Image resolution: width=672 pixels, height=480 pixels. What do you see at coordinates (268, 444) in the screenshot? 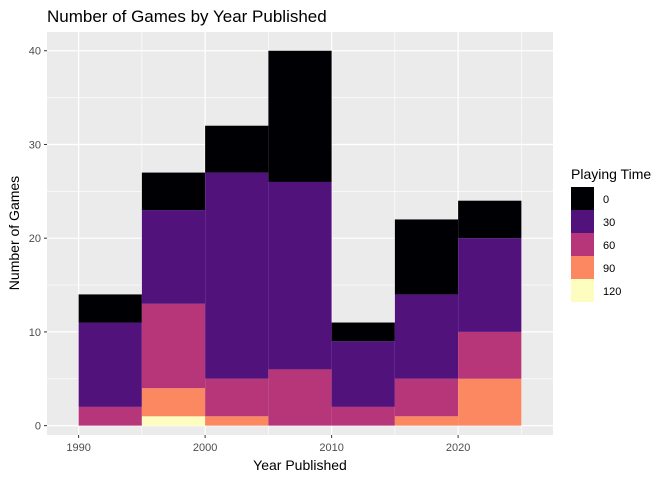
I see `x-axis-ticks: 1990 2000 2010 2020` at bounding box center [268, 444].